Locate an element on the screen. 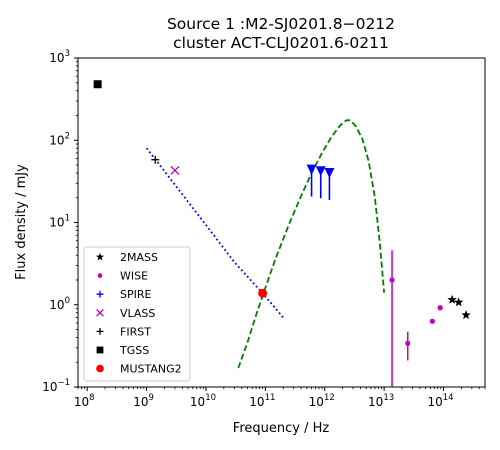 The image size is (500, 450). y-tick-label-4: 10³ is located at coordinates (59, 57).